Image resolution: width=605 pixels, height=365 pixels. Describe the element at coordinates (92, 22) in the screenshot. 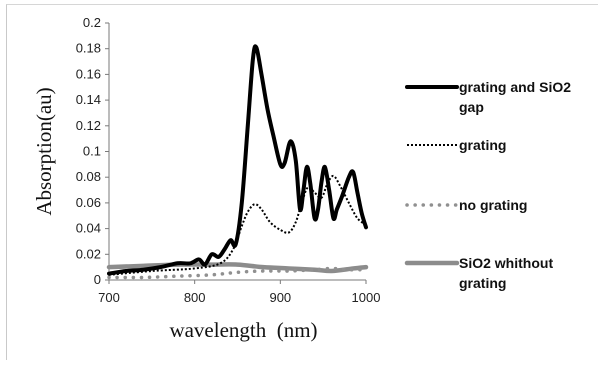

I see `y-tick-label: 0.2` at that location.